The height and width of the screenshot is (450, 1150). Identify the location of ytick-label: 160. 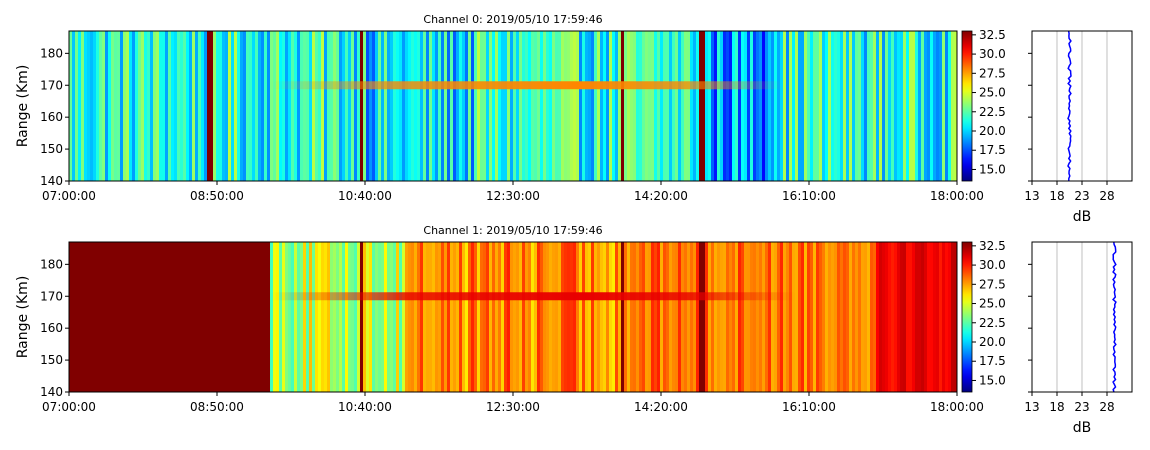
(51, 117).